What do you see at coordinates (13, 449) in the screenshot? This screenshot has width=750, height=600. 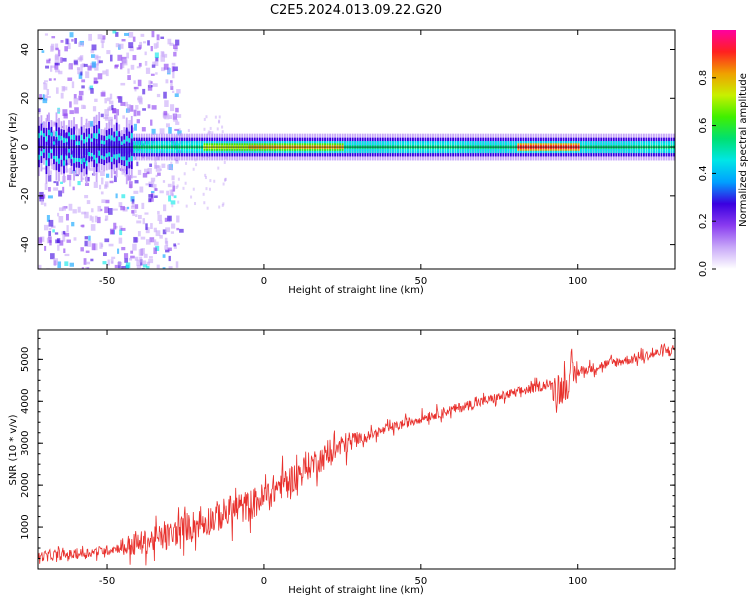 I see `snr-y-label: SNR (10 * v/v)` at bounding box center [13, 449].